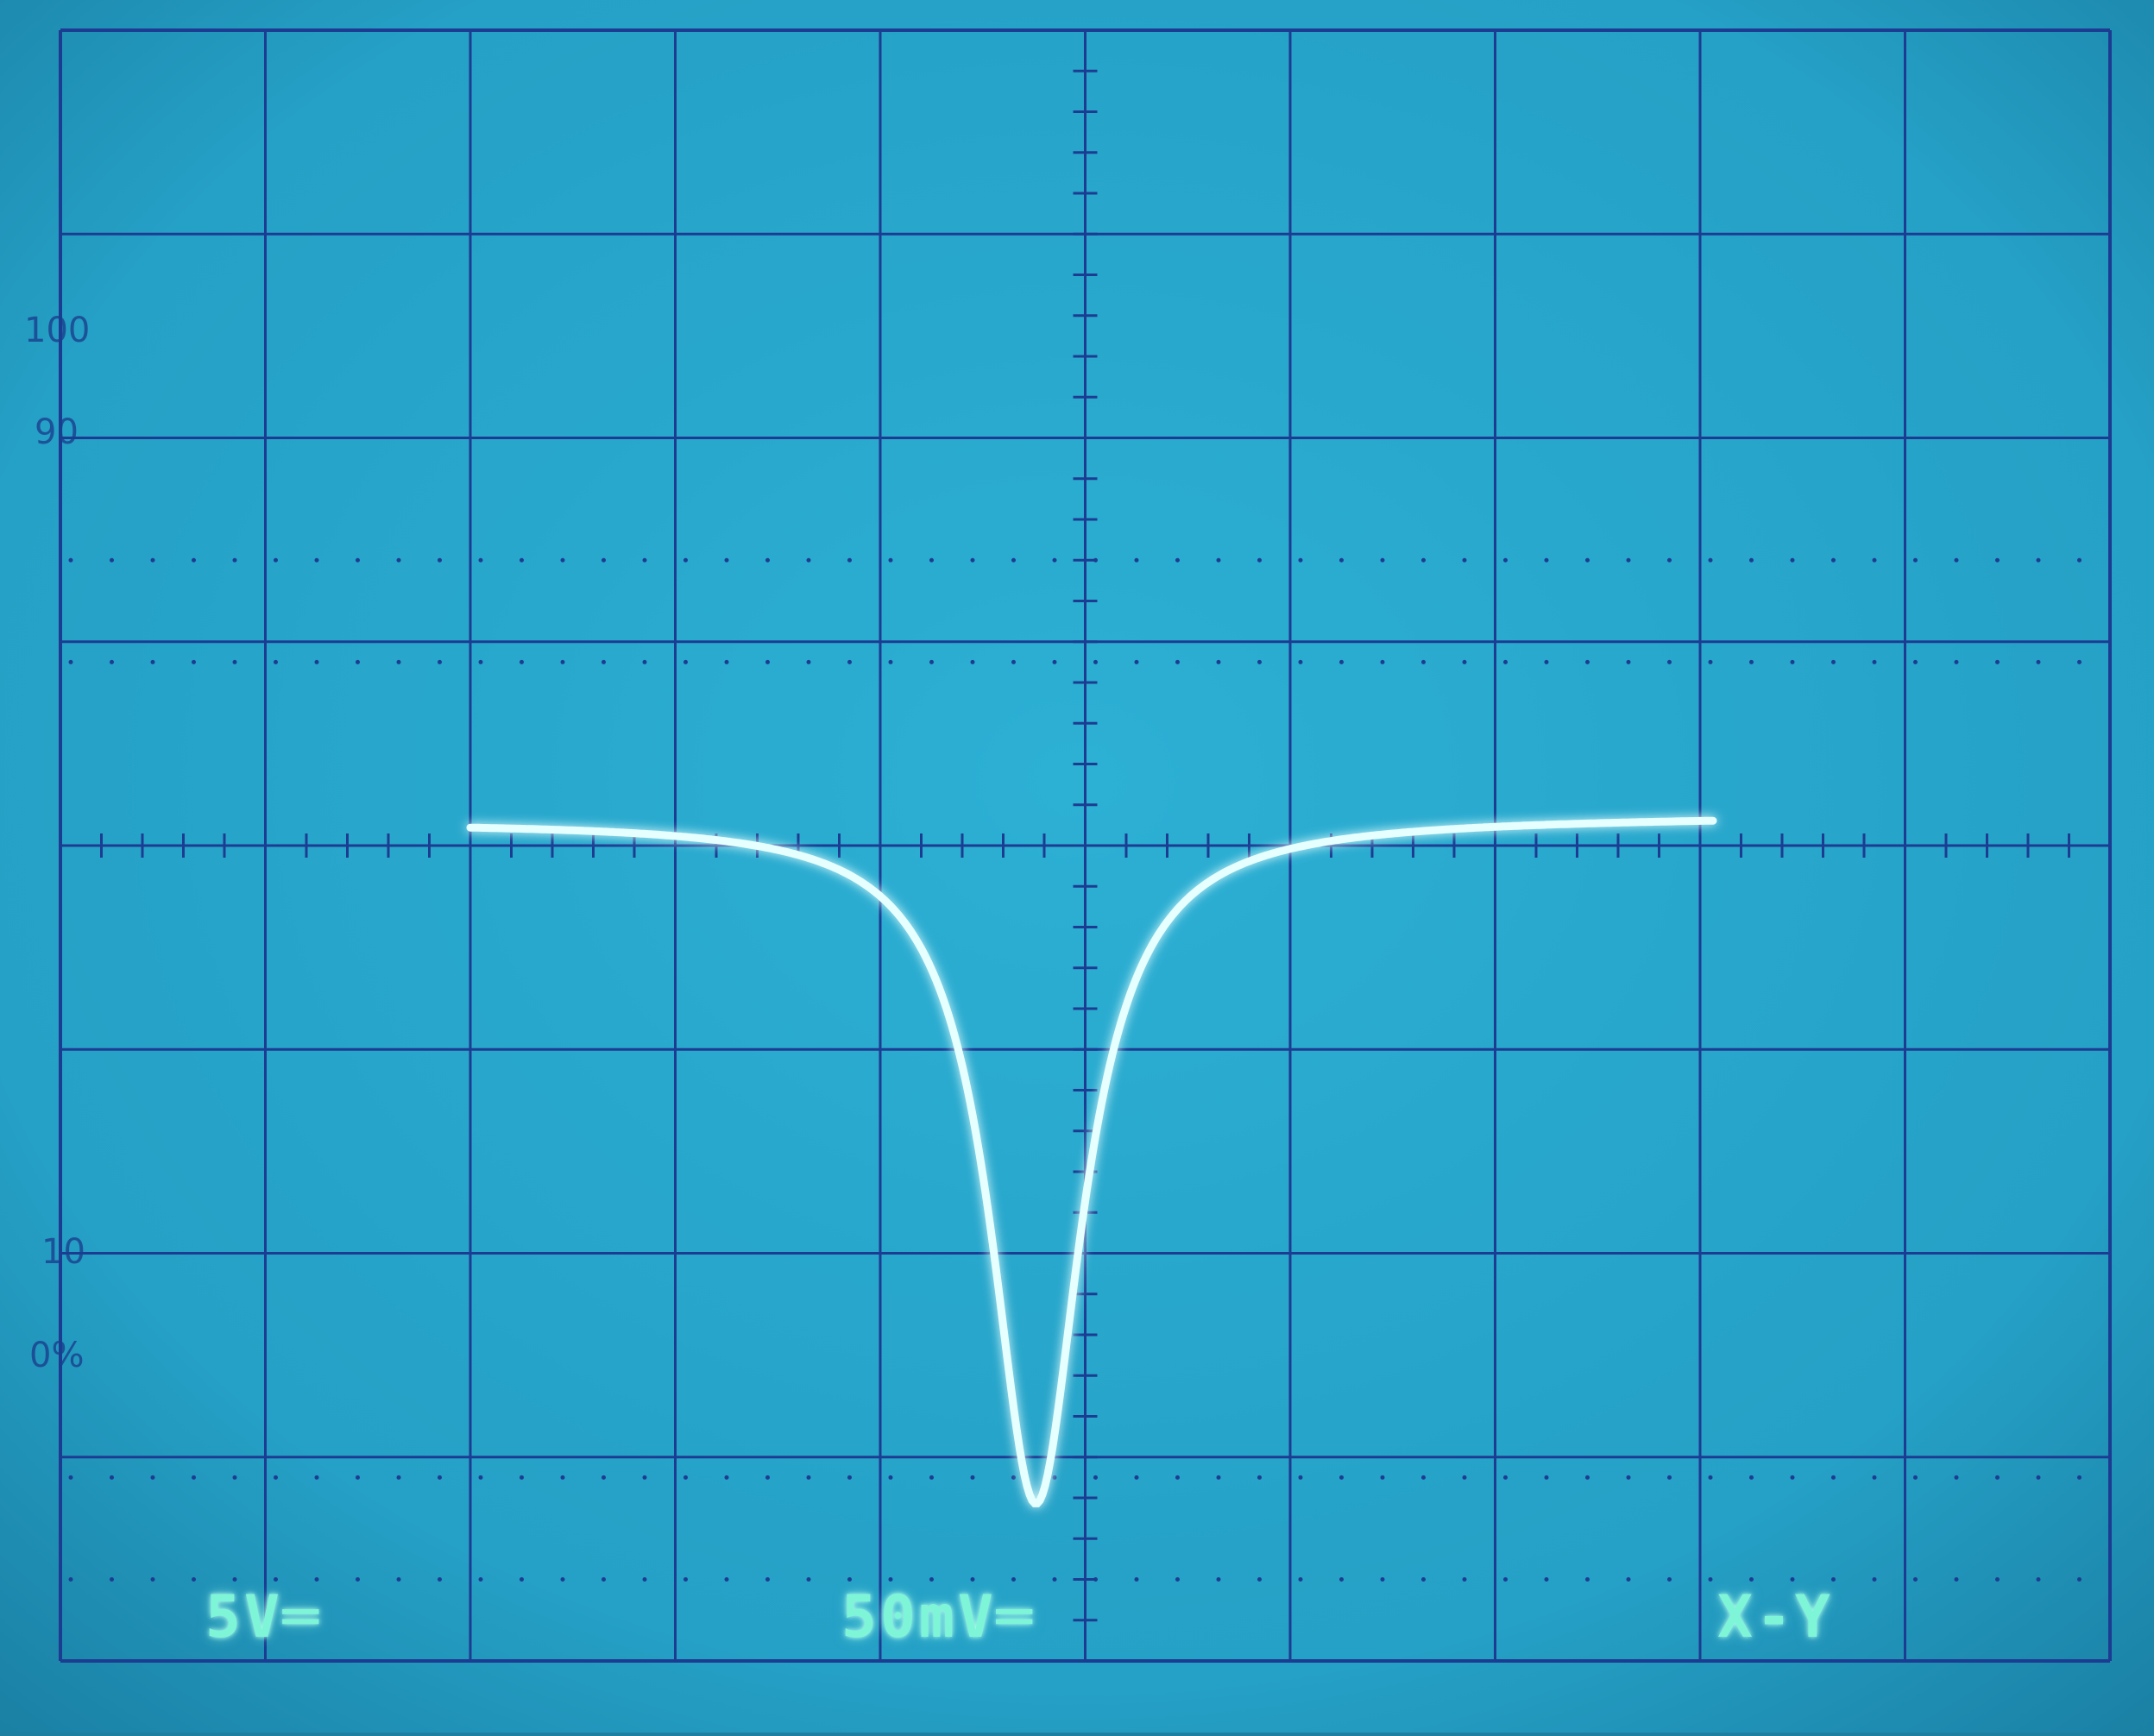 The height and width of the screenshot is (1736, 2154). Describe the element at coordinates (263, 1617) in the screenshot. I see `channel1-scale-readout: 5V═` at that location.